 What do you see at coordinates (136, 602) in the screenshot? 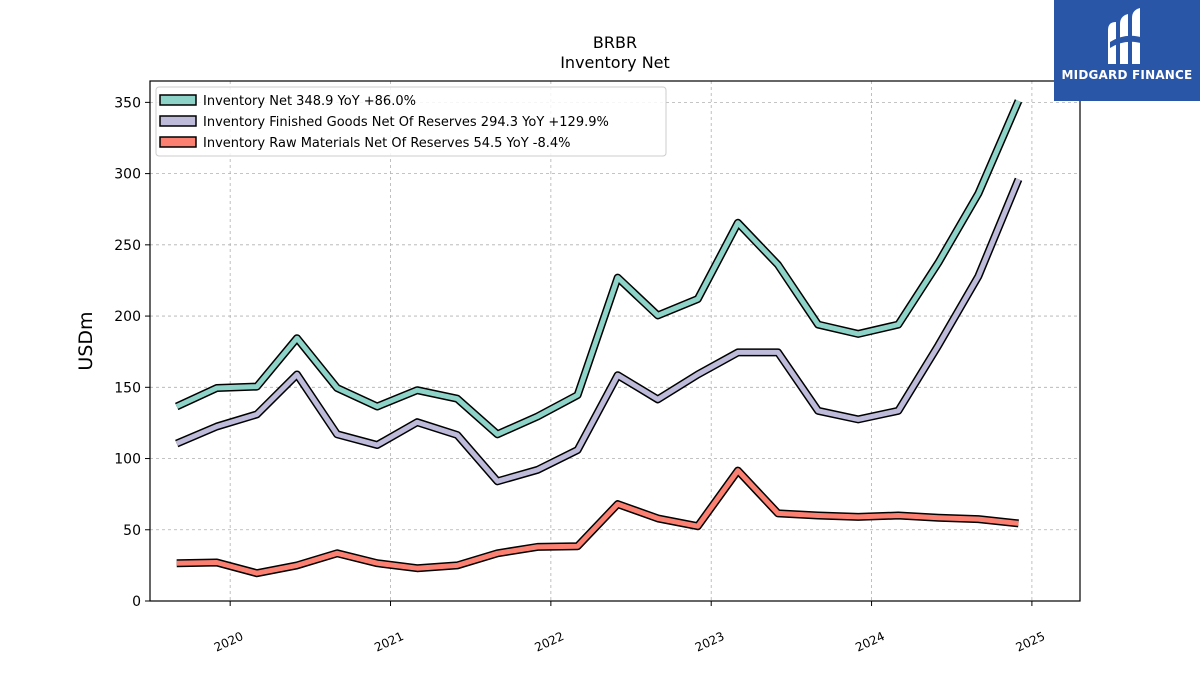
I see `y-tick-label: 0` at bounding box center [136, 602].